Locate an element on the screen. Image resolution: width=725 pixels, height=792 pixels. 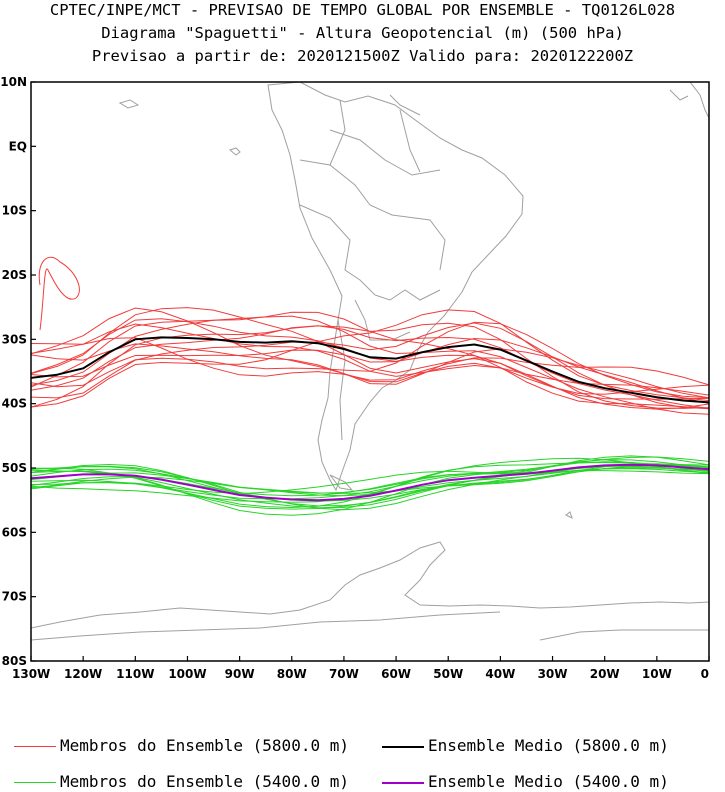
legend-item: Membros do Ensemble (5400.0 m) is located at coordinates (181, 781).